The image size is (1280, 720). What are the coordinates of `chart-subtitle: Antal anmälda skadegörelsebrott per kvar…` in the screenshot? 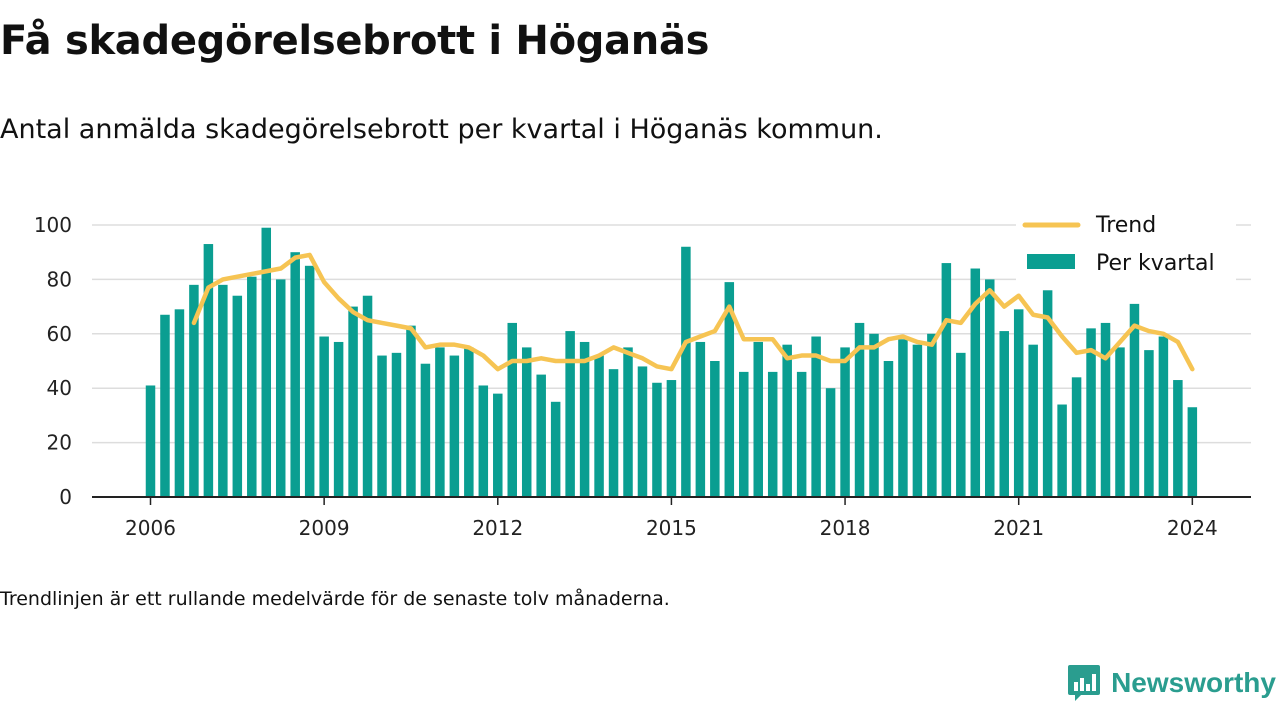 It's located at (441, 129).